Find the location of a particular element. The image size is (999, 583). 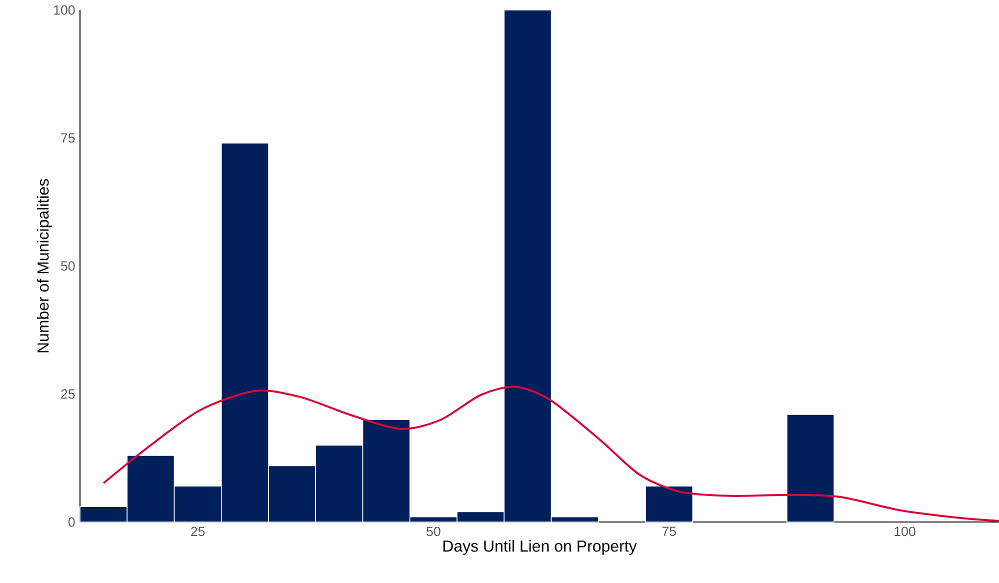

y-tick-label: 0 is located at coordinates (71, 522).